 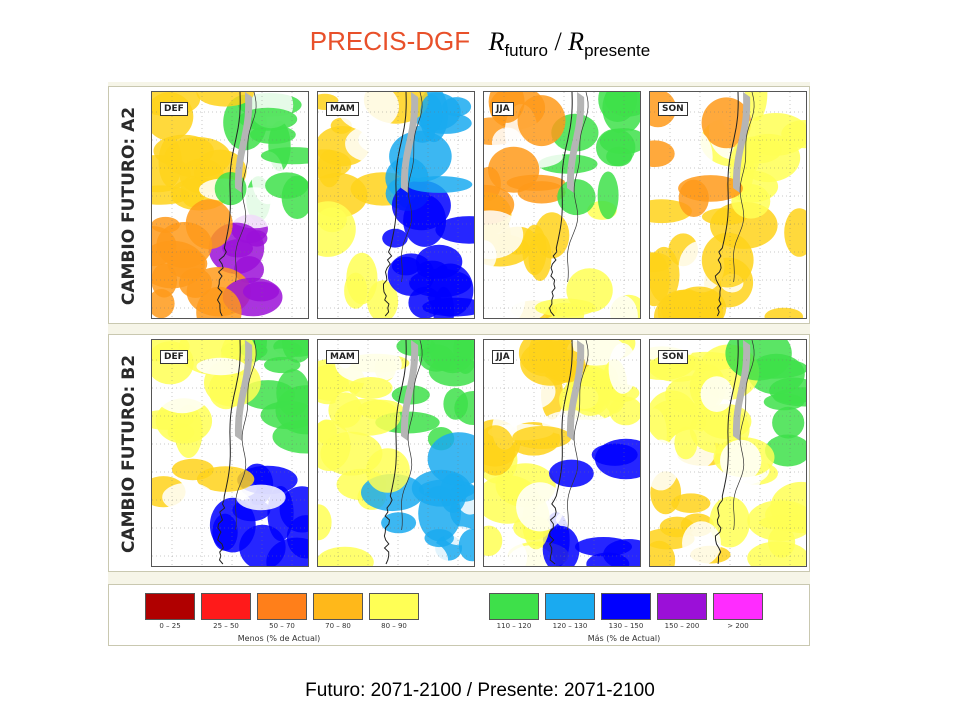 What do you see at coordinates (279, 638) in the screenshot?
I see `legend-less-caption: Menos (% de Actual)` at bounding box center [279, 638].